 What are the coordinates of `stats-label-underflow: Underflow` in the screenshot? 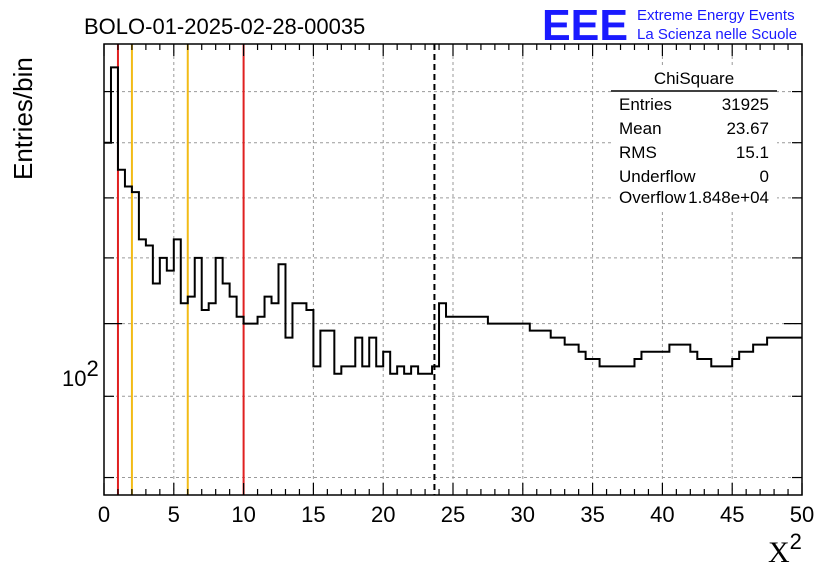 It's located at (657, 176).